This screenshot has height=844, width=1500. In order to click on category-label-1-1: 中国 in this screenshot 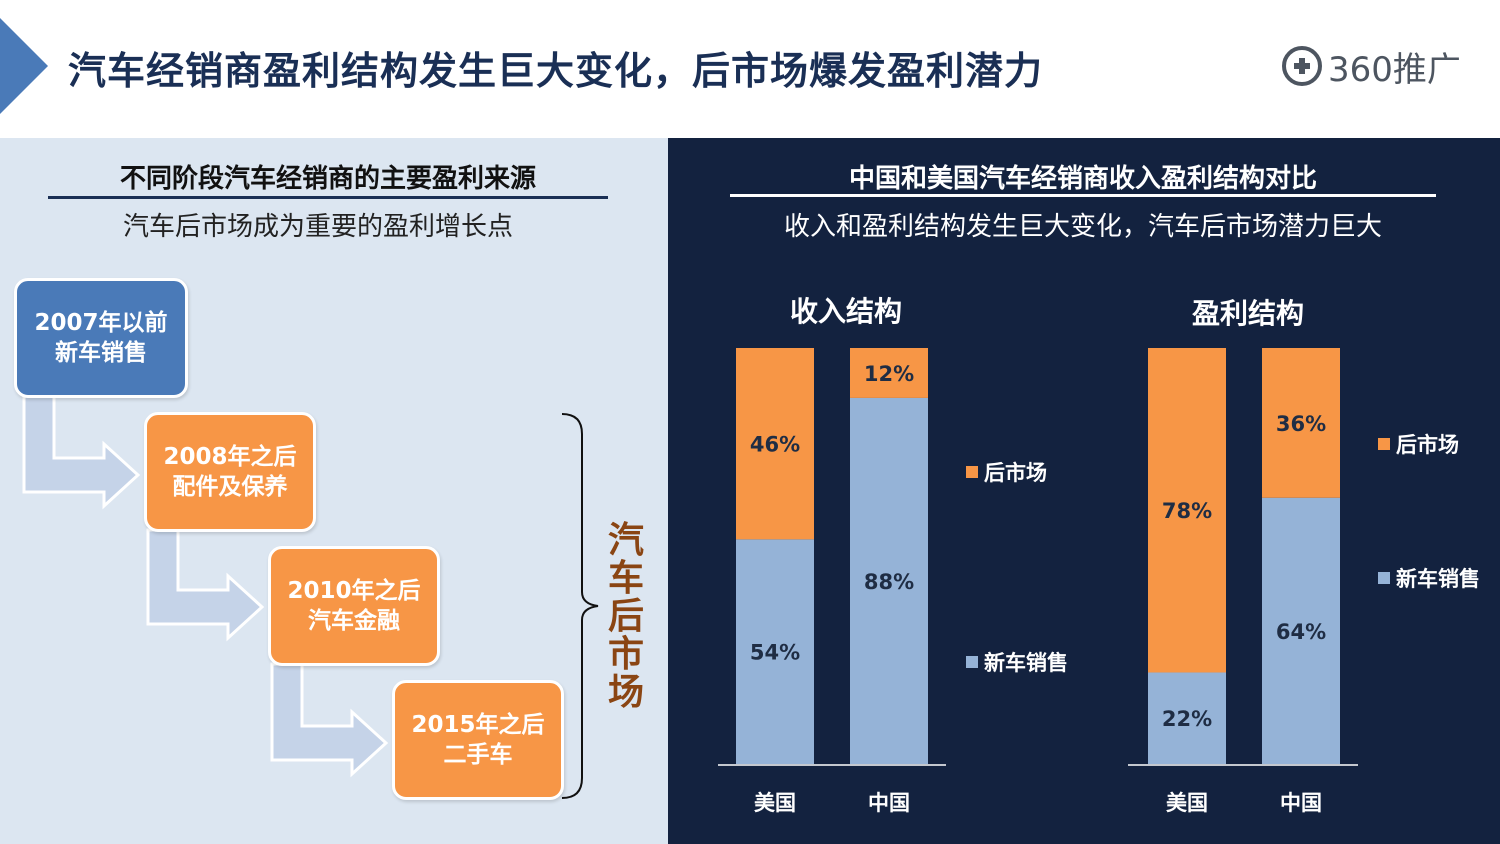, I will do `click(1301, 803)`.